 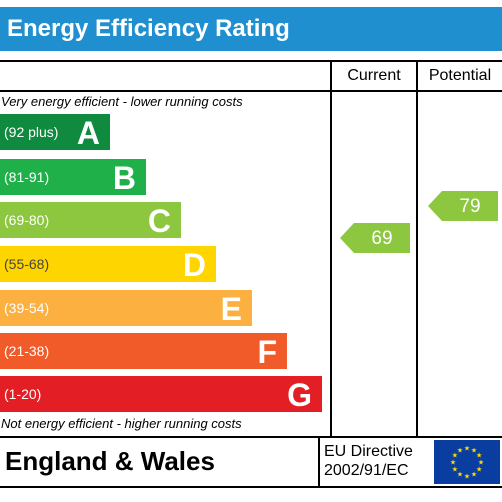 I want to click on band-letter: B, so click(x=124, y=178).